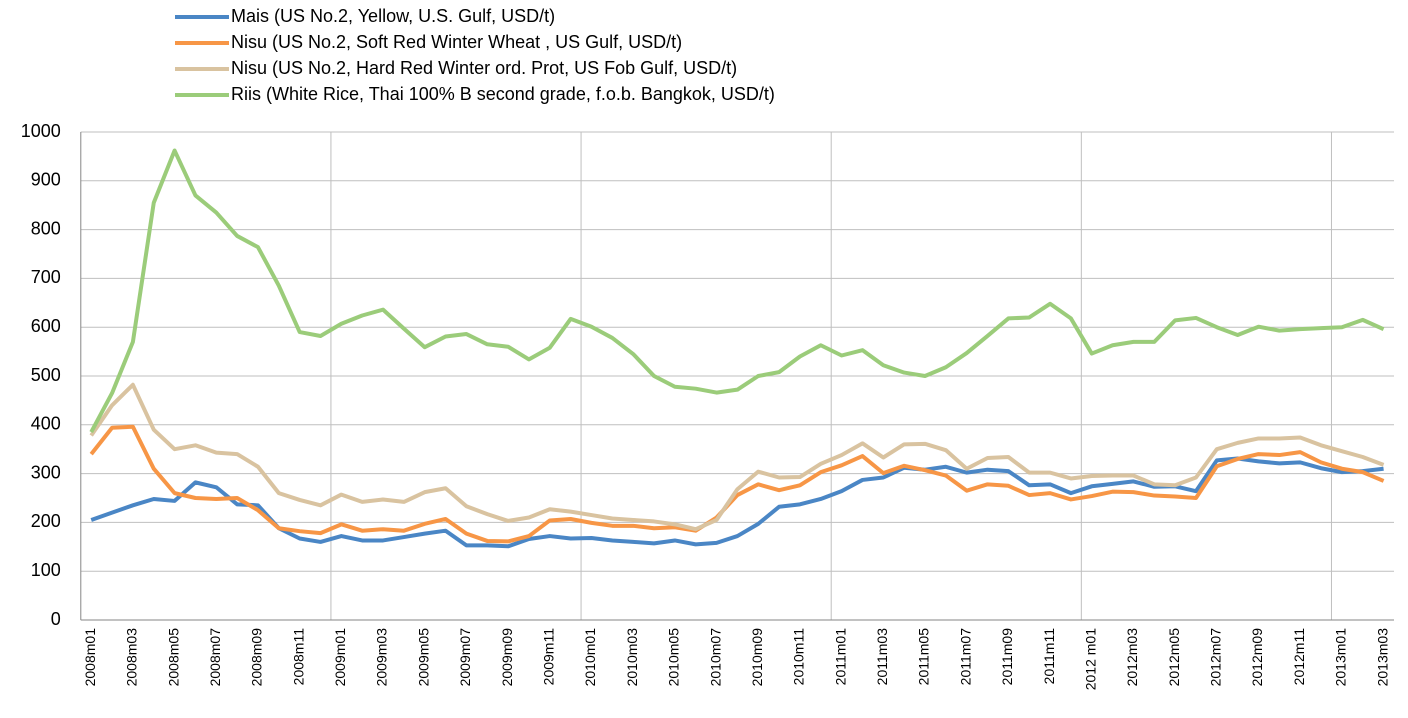  What do you see at coordinates (737, 502) in the screenshot?
I see `series-line` at bounding box center [737, 502].